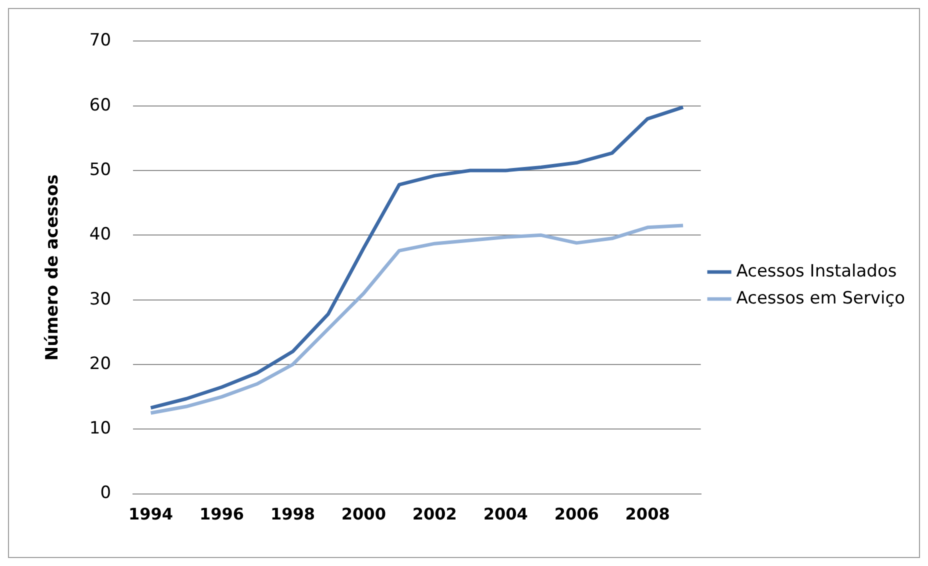 This screenshot has width=928, height=566. I want to click on y-tick-label: 10, so click(100, 428).